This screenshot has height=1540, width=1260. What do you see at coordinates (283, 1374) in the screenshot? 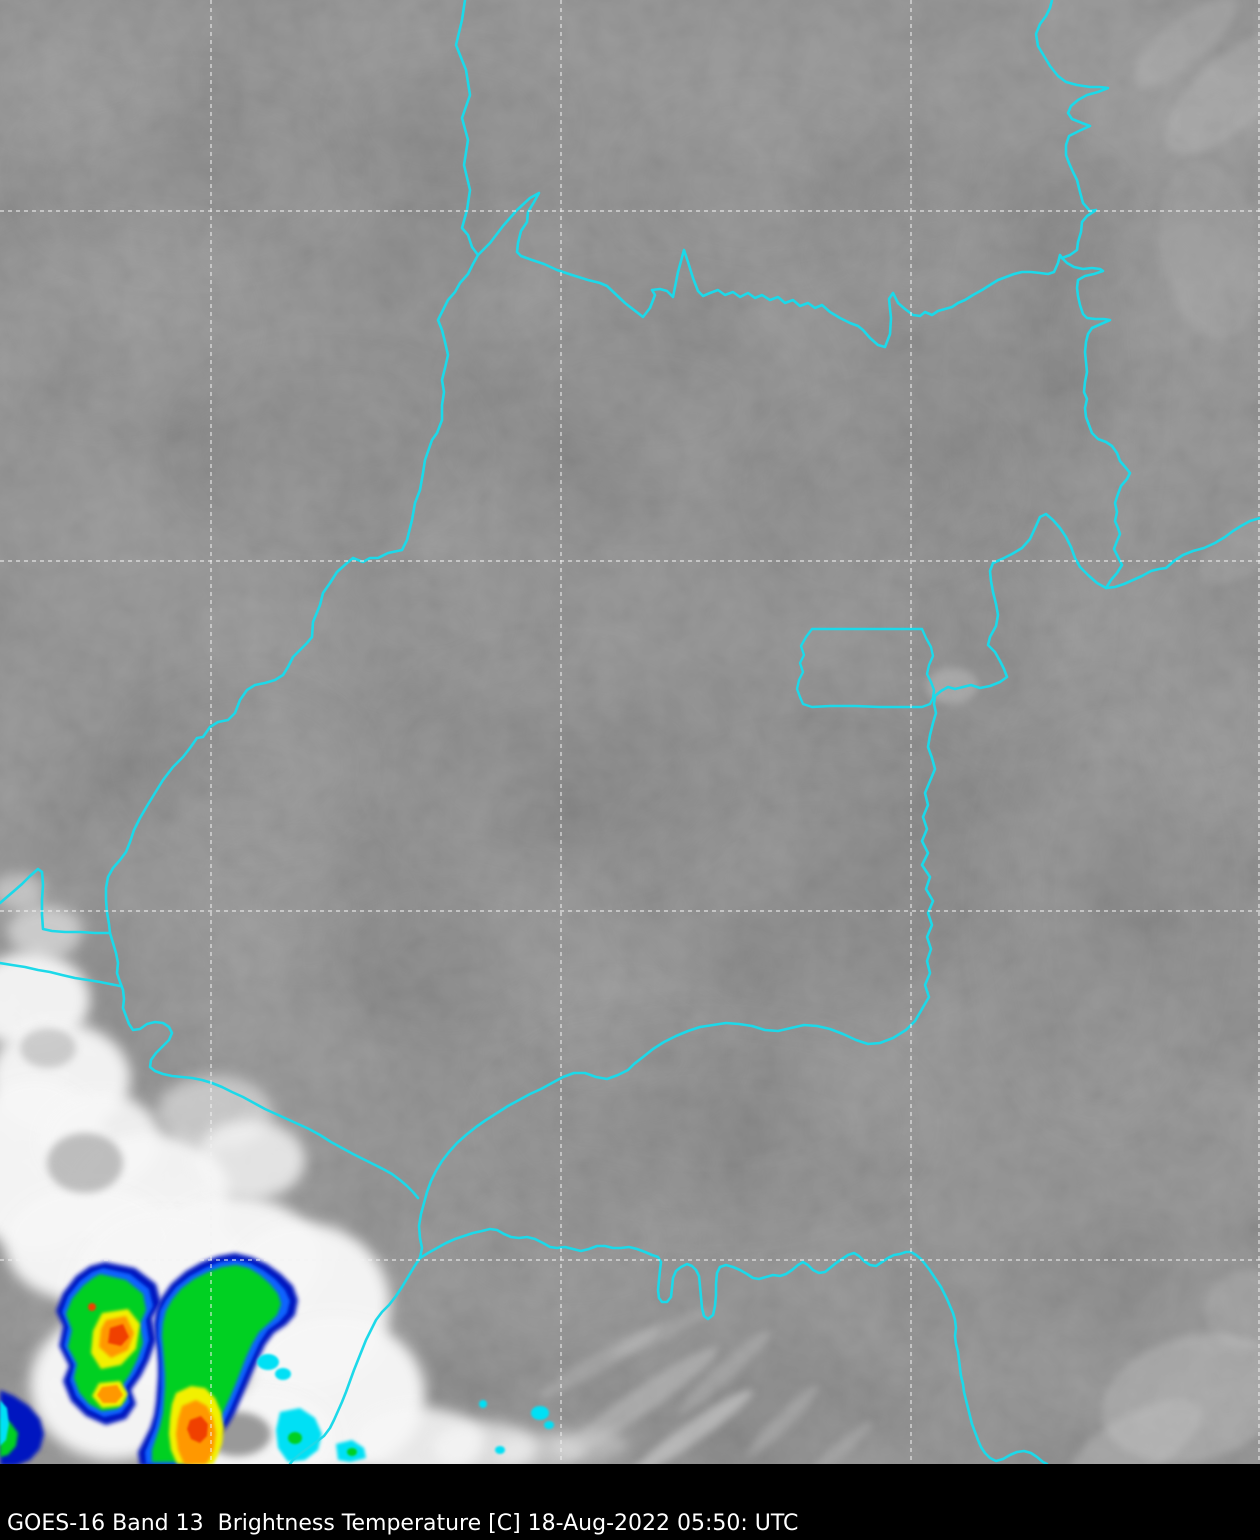
I see `cyan-speck-b` at bounding box center [283, 1374].